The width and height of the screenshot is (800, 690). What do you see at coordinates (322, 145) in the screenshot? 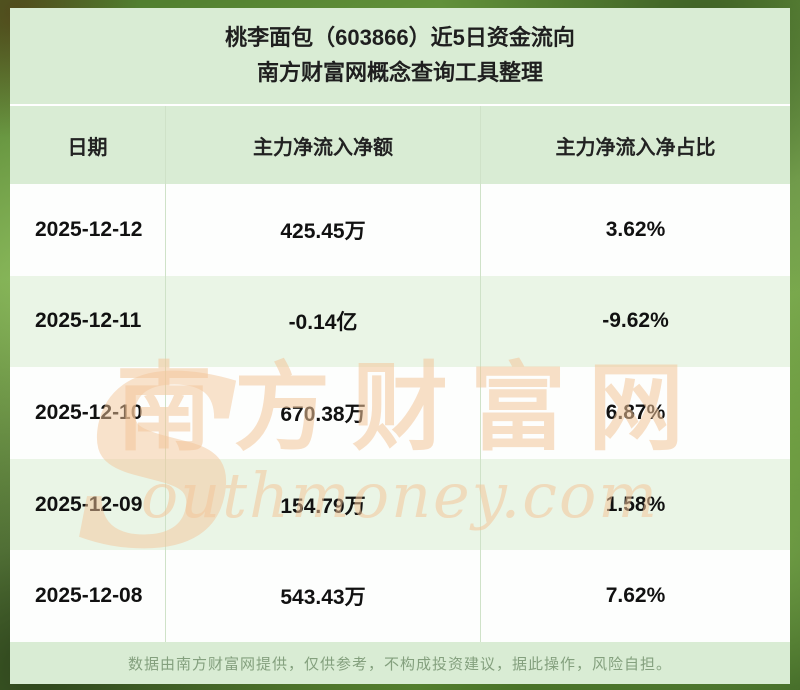
I see `header-amount: 主力净流入净额` at bounding box center [322, 145].